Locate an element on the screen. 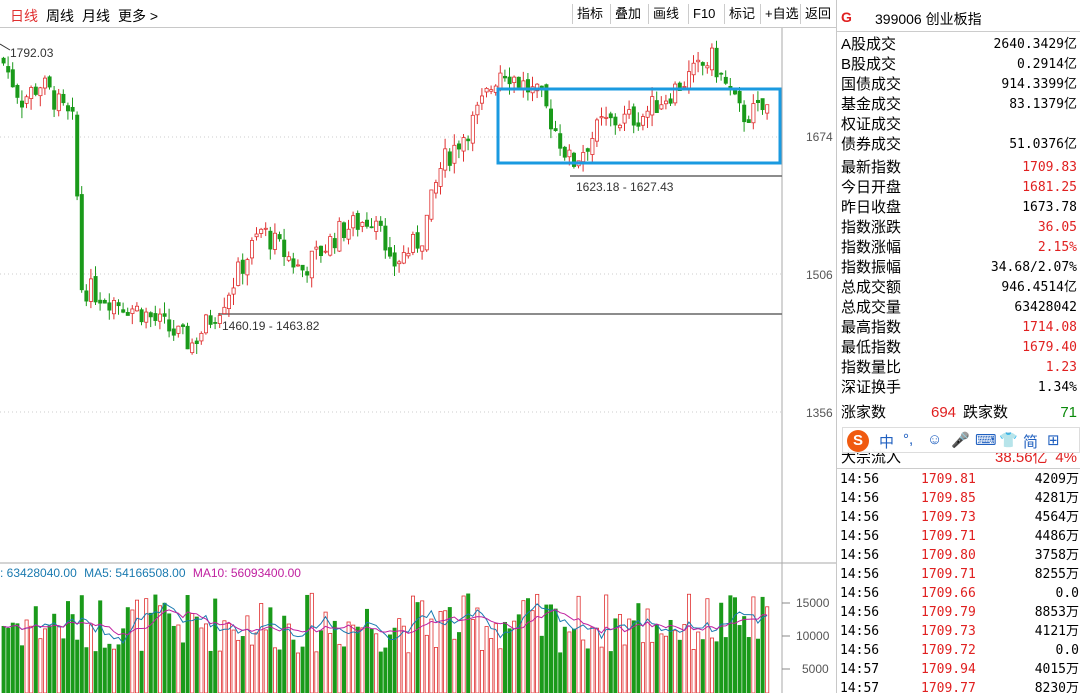  tick-volume: 8853万 is located at coordinates (1056, 612).